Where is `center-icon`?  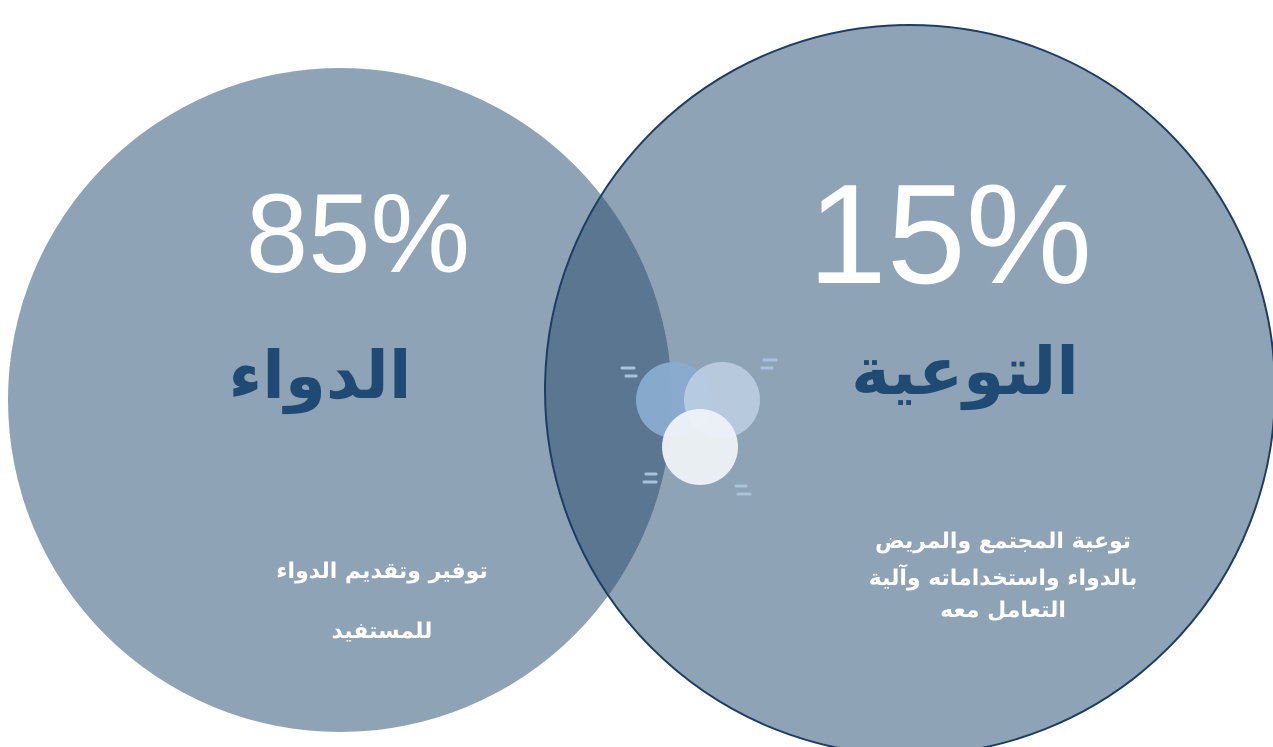 center-icon is located at coordinates (699, 427).